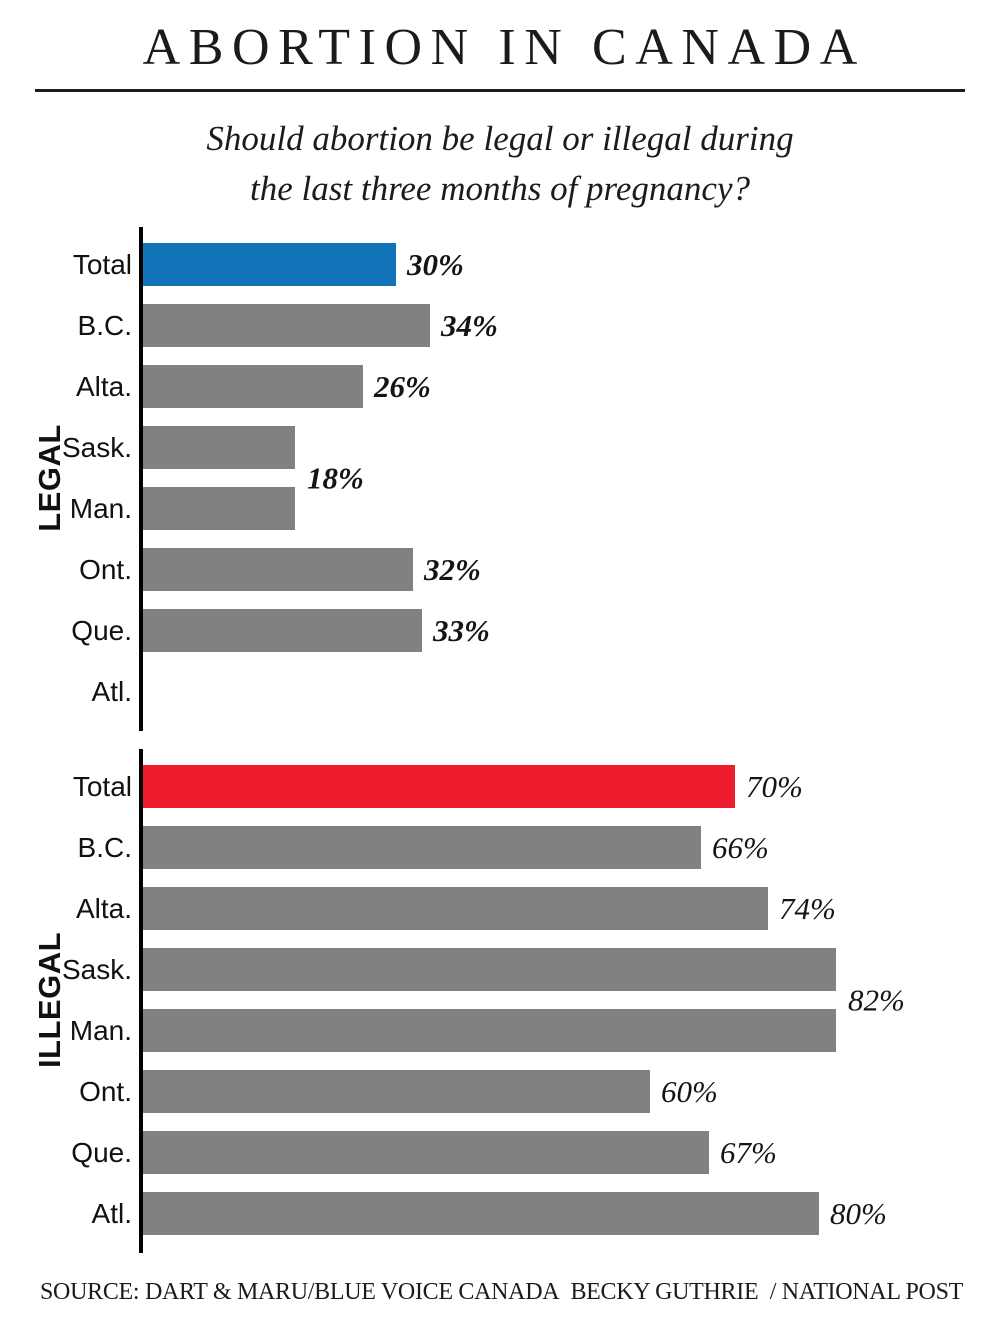 This screenshot has width=1000, height=1341. I want to click on value-label: 82%, so click(876, 1000).